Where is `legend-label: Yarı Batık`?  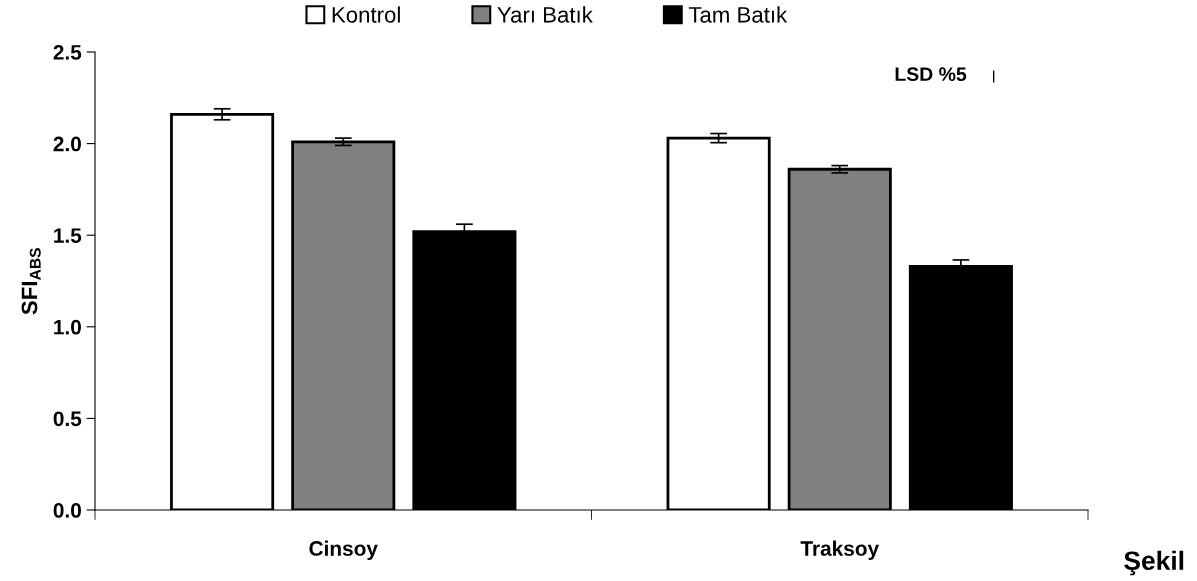 legend-label: Yarı Batık is located at coordinates (545, 14).